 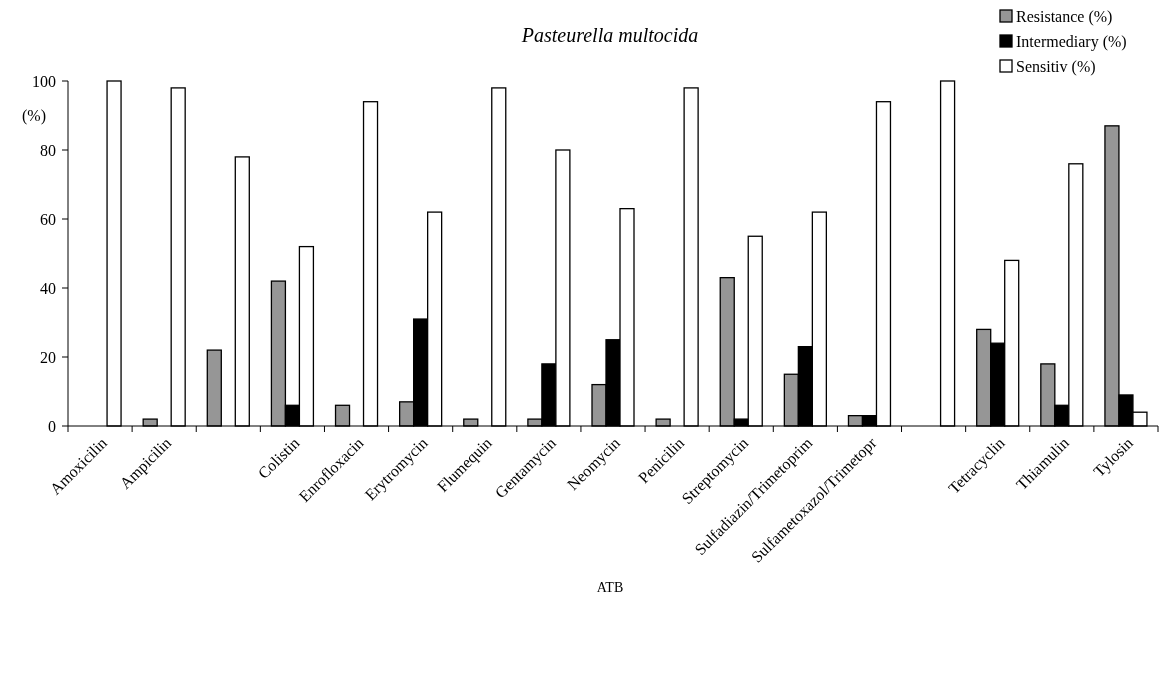 I want to click on y-axis-title: (%), so click(x=34, y=116).